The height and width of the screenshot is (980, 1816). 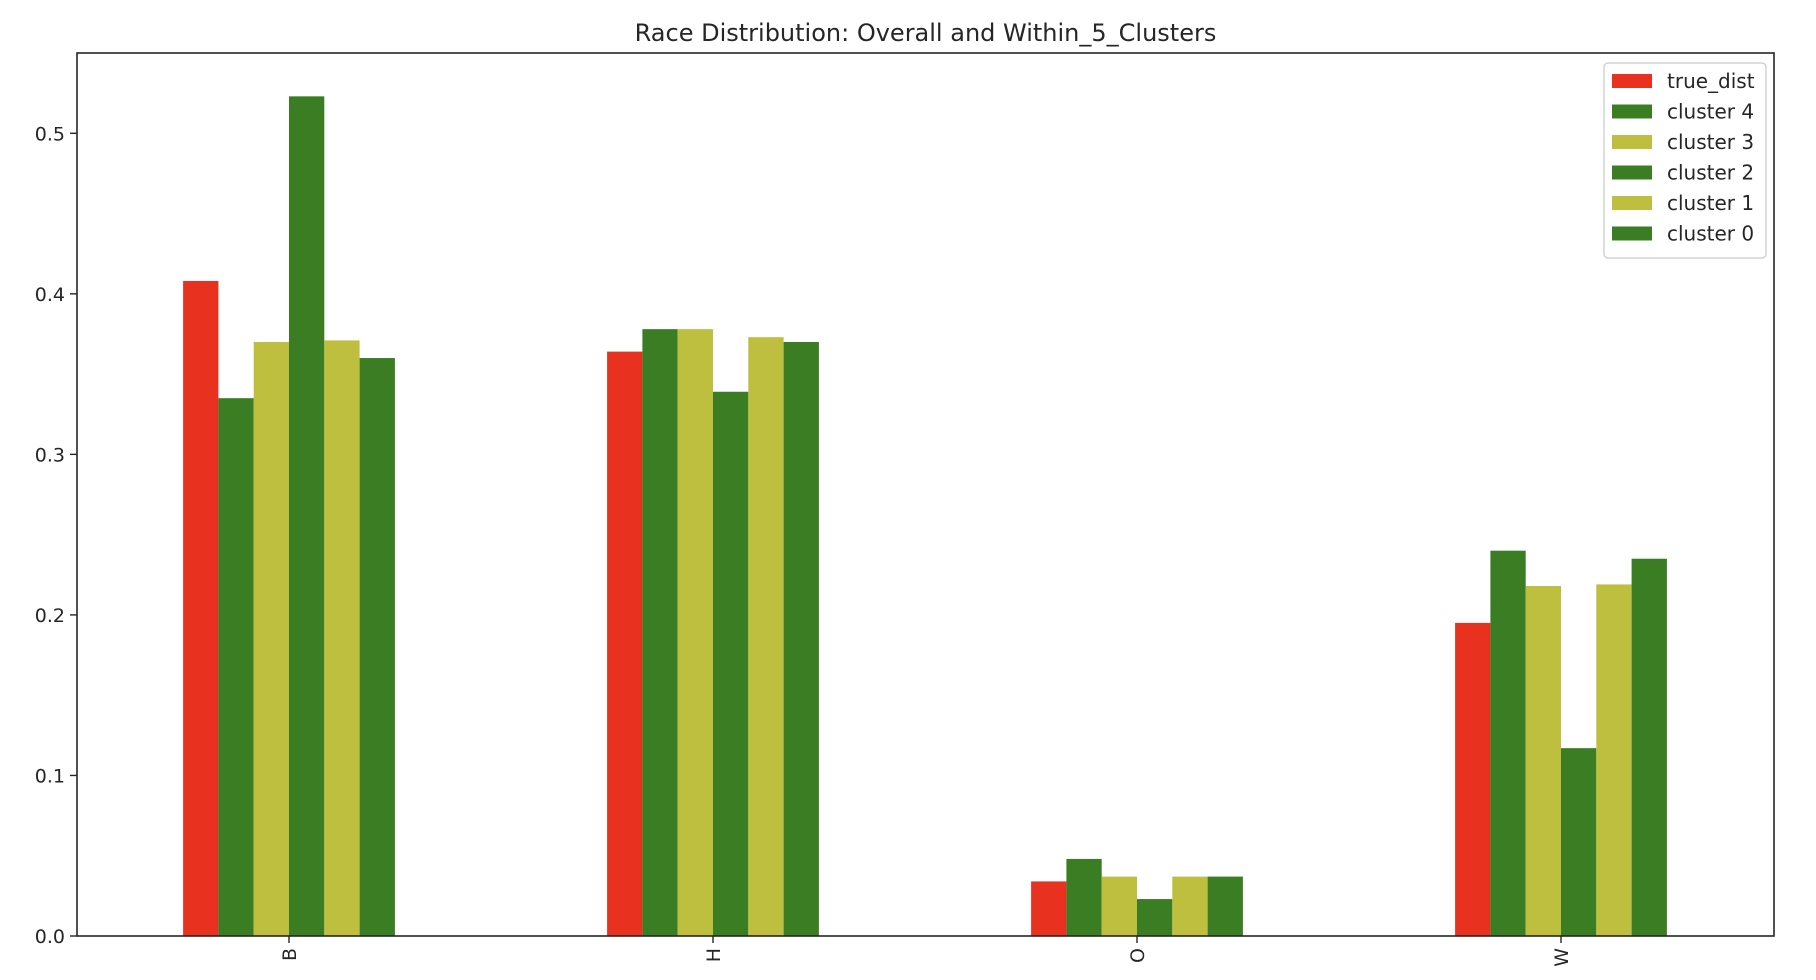 What do you see at coordinates (1710, 112) in the screenshot?
I see `legend-label: cluster 4` at bounding box center [1710, 112].